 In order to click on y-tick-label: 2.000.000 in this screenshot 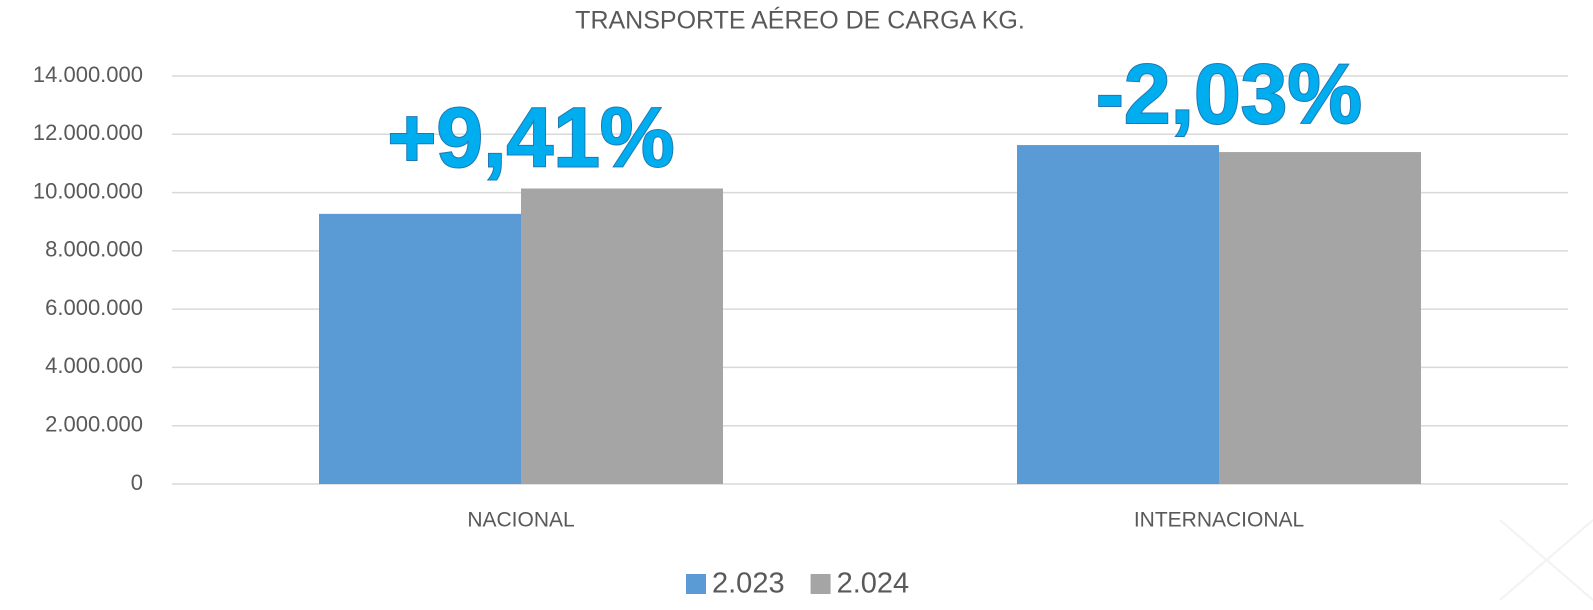, I will do `click(94, 424)`.